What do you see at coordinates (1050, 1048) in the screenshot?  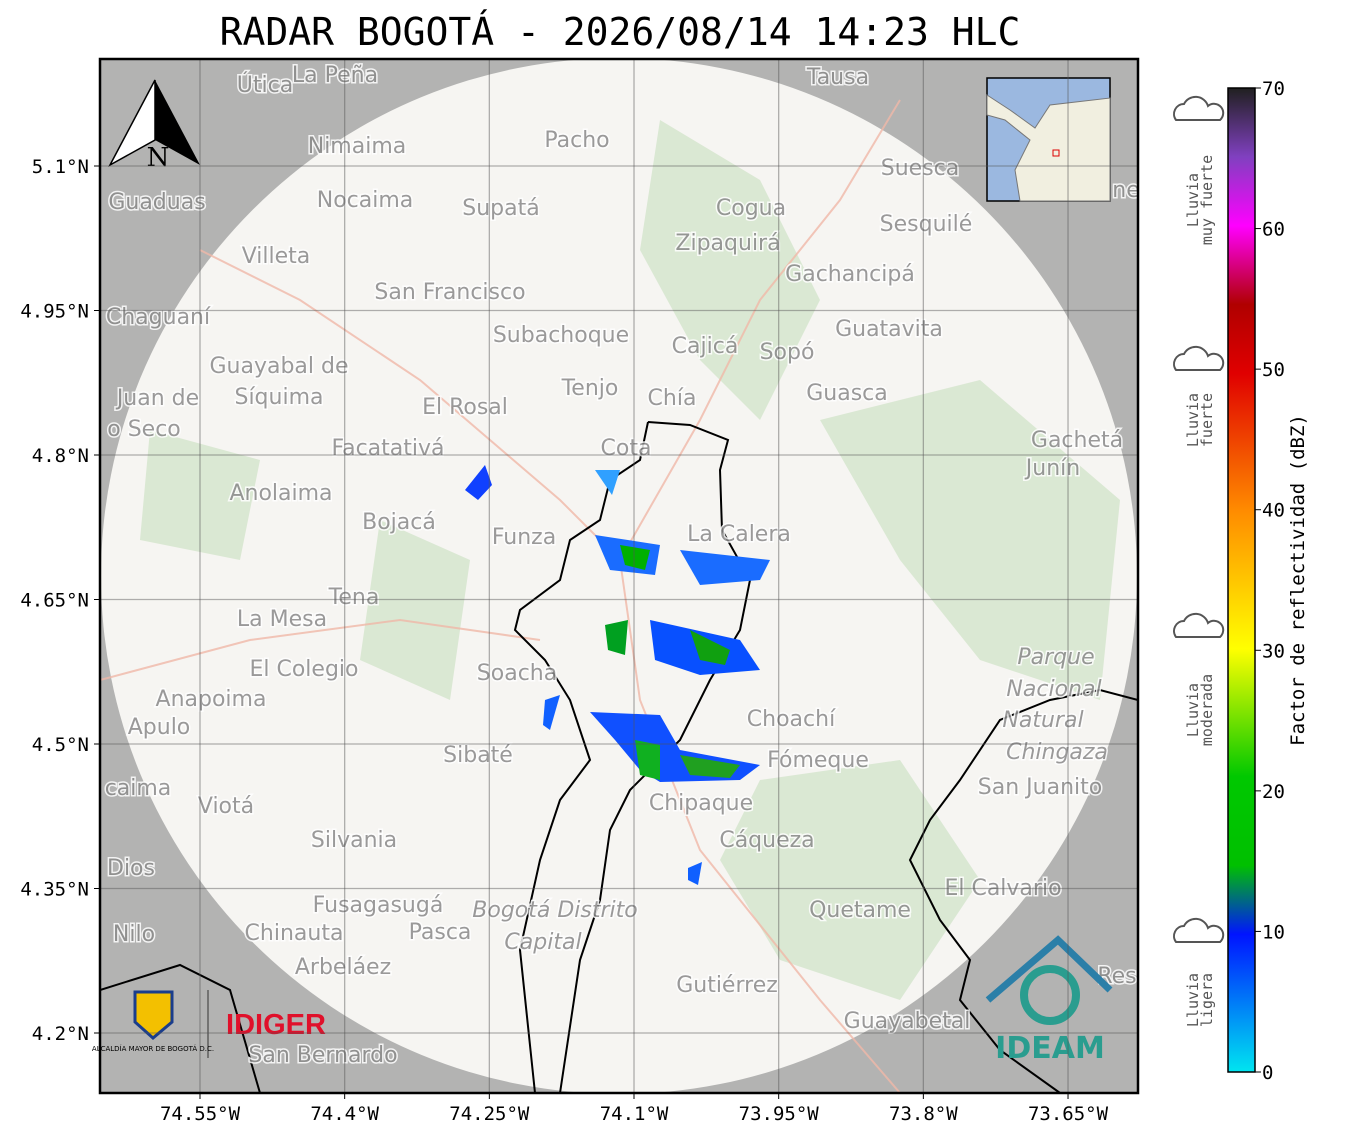 I see `logo-ideam-text: IDEAM` at bounding box center [1050, 1048].